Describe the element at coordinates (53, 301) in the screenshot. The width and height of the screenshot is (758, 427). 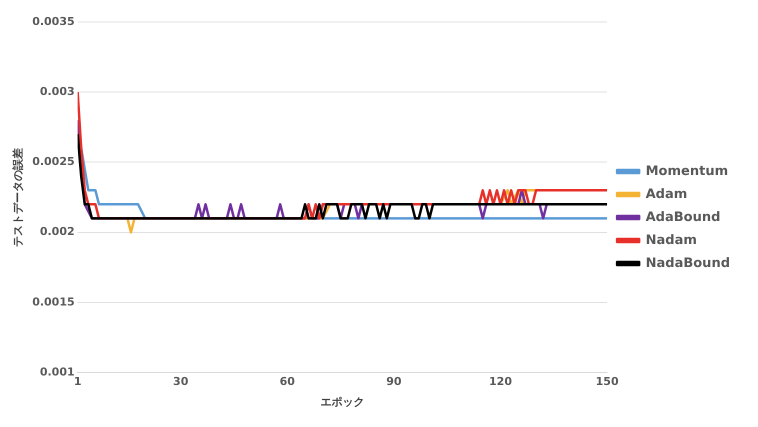
I see `y-tick-label: 0.0015` at that location.